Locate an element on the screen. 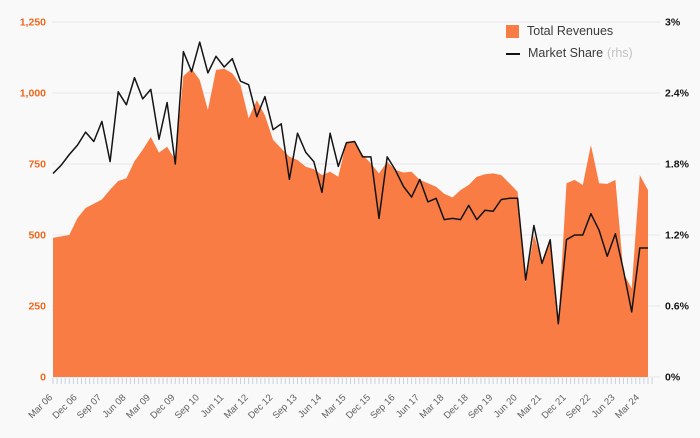 The height and width of the screenshot is (438, 700). svg-text: Mar 21 is located at coordinates (529, 406).